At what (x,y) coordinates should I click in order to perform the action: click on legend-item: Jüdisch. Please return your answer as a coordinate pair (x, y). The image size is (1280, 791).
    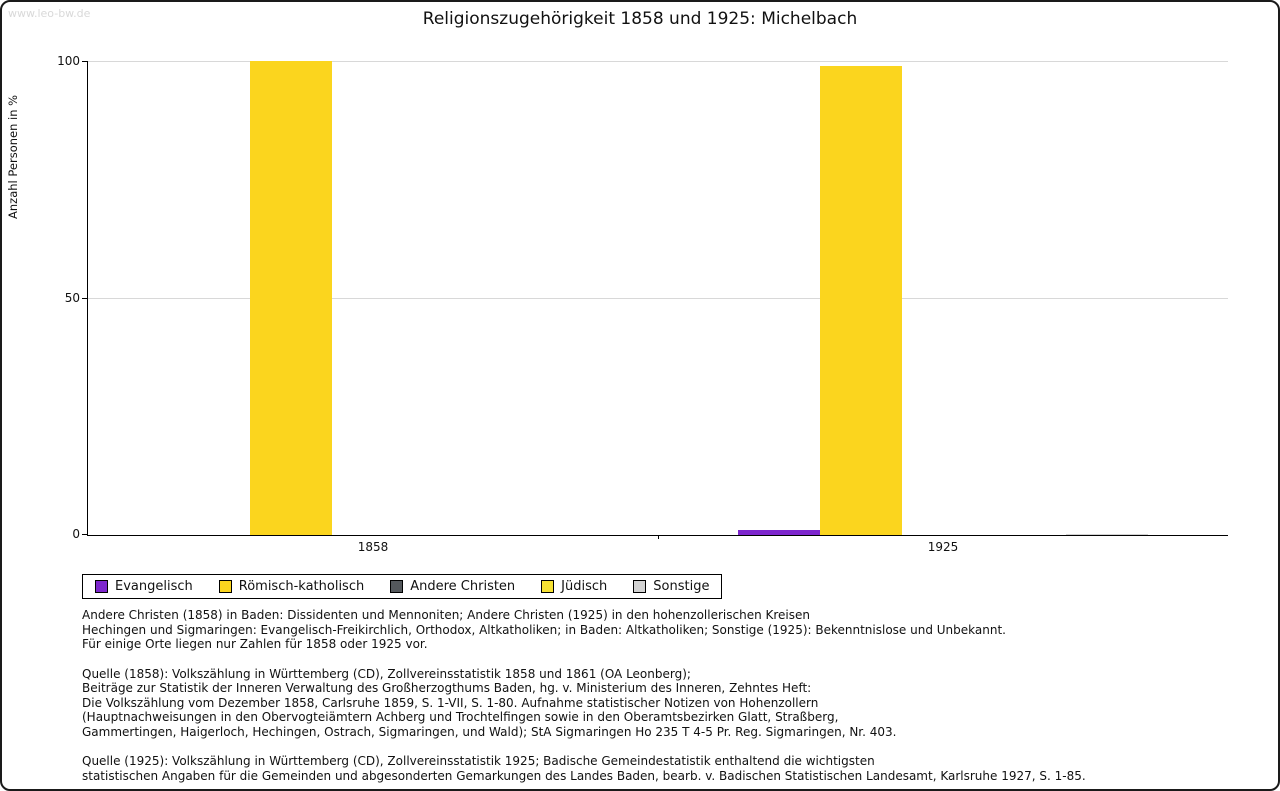
    Looking at the image, I should click on (574, 586).